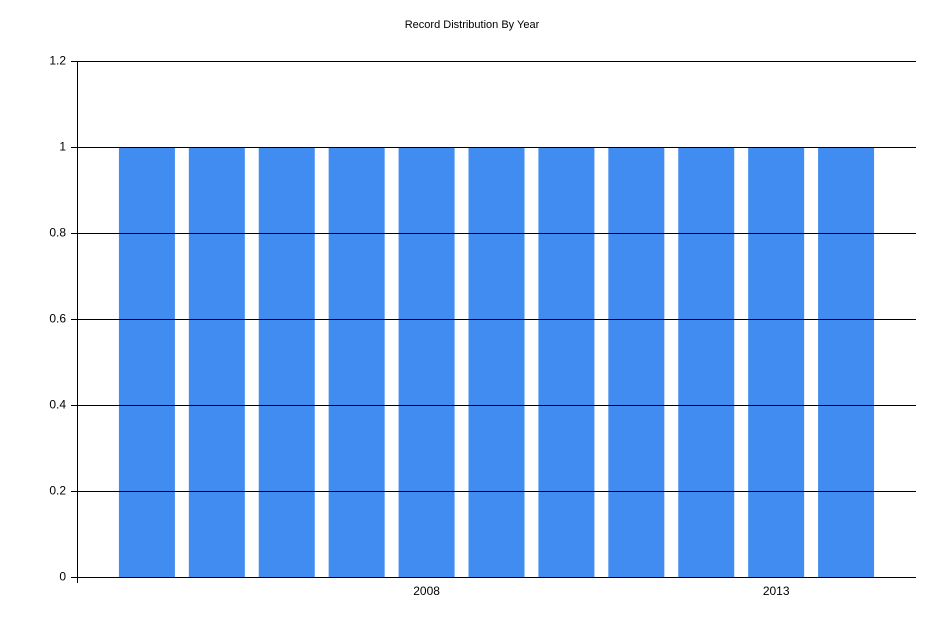 This screenshot has height=630, width=945. Describe the element at coordinates (62, 147) in the screenshot. I see `y-tick-label: 1` at that location.